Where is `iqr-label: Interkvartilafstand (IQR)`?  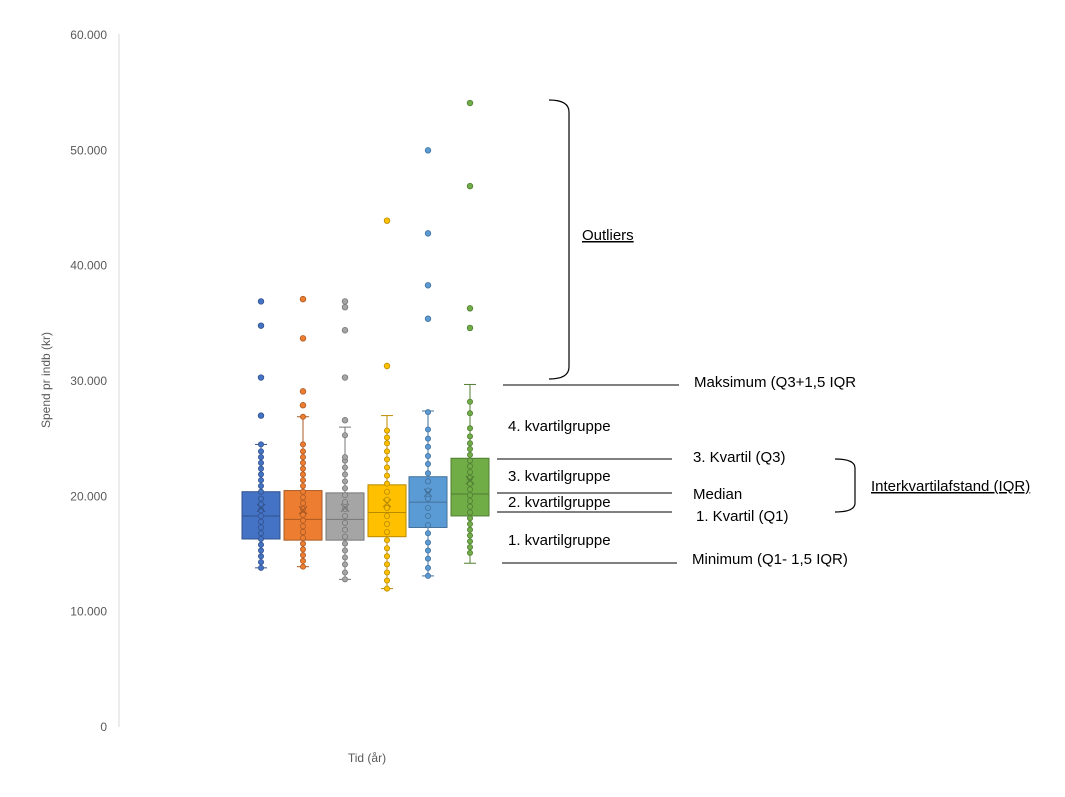
iqr-label: Interkvartilafstand (IQR) is located at coordinates (950, 486).